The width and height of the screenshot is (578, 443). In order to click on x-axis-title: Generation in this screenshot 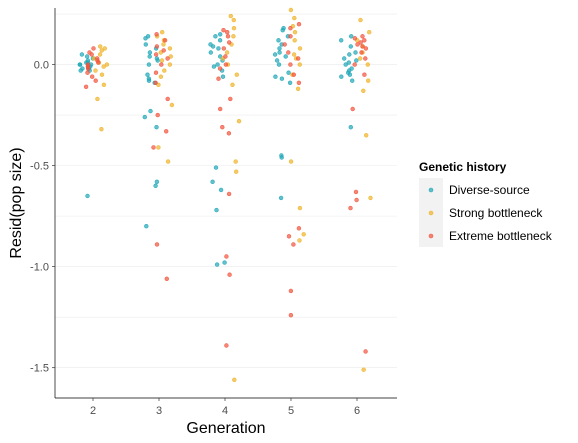, I will do `click(225, 428)`.